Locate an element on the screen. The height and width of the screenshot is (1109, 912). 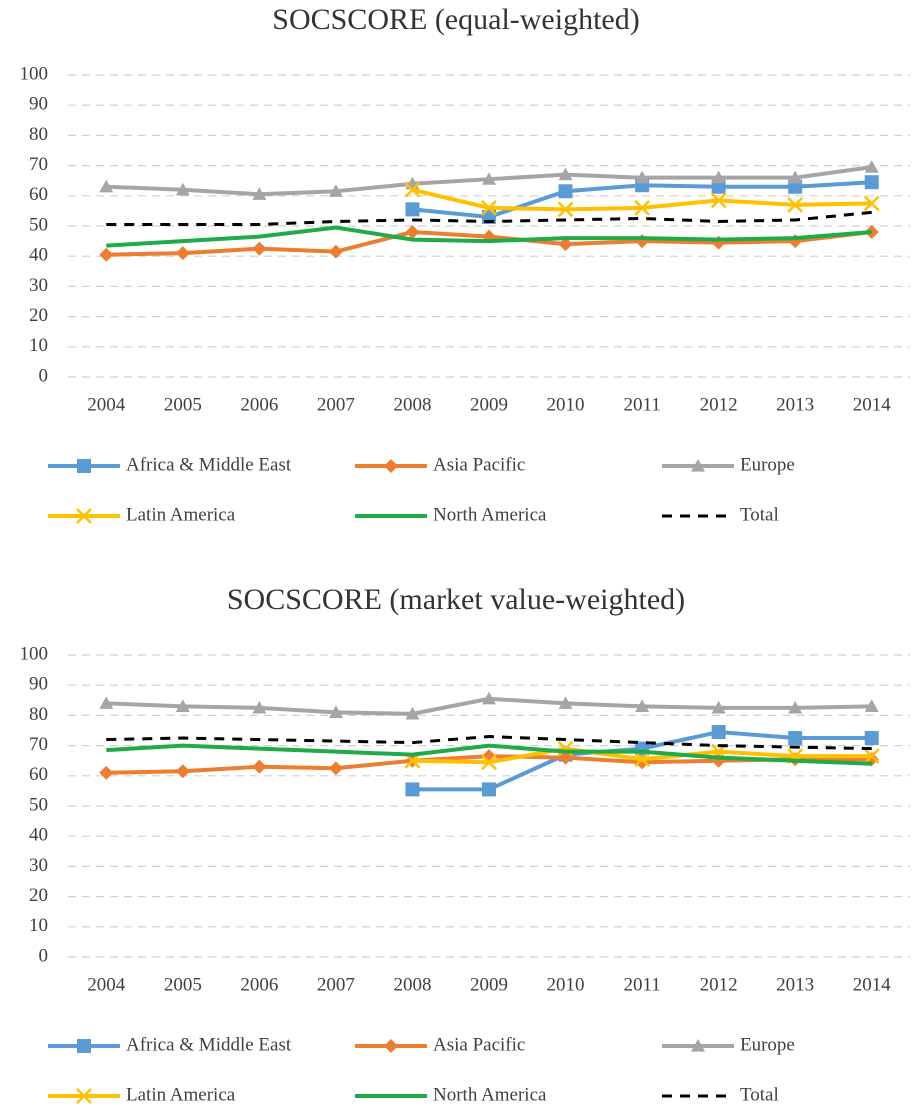
chart-title: SOCSCORE (market value-weighted) is located at coordinates (456, 599).